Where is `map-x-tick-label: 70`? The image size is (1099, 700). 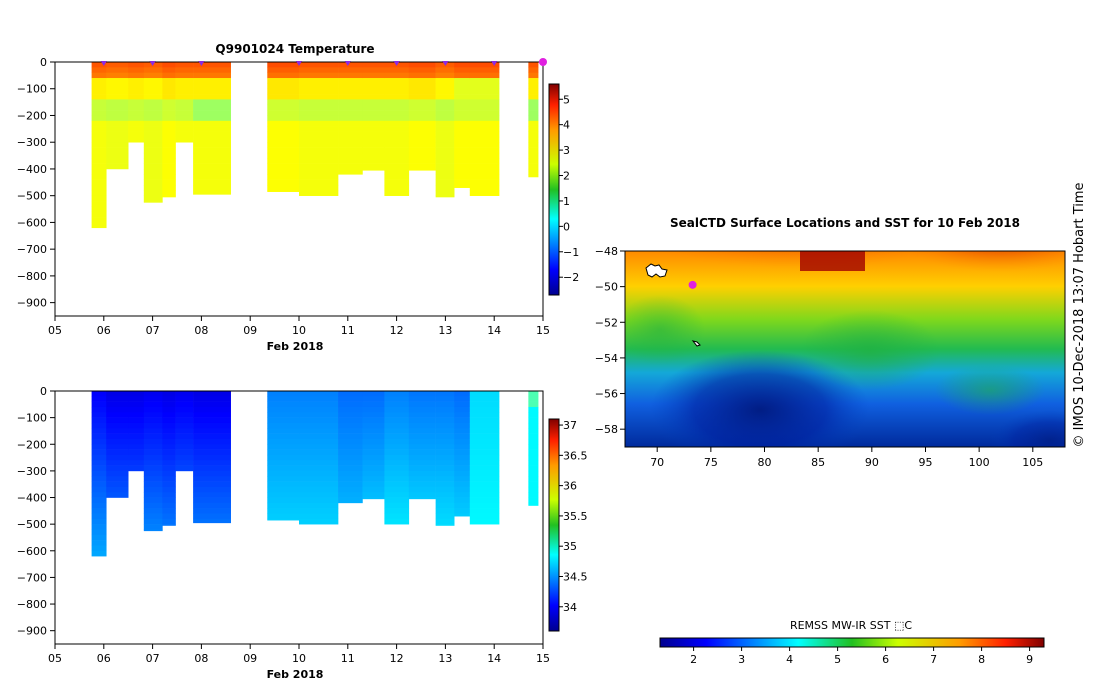
map-x-tick-label: 70 is located at coordinates (657, 462).